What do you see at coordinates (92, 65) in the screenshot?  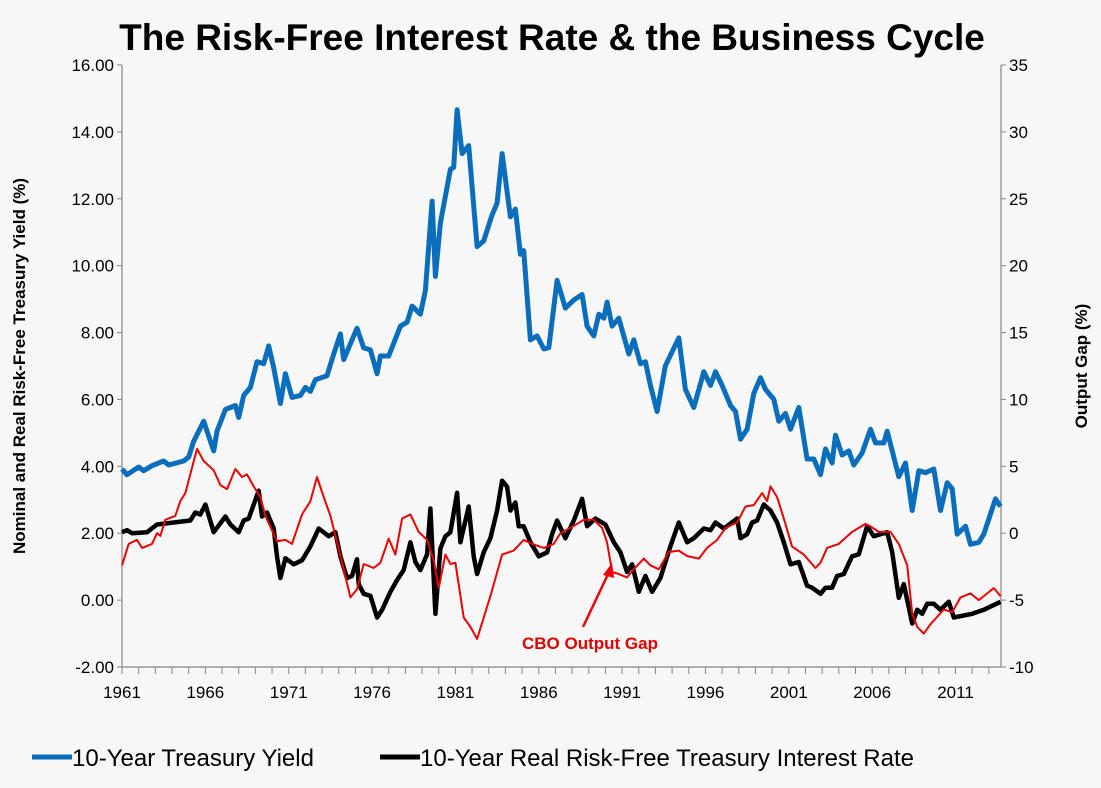 I see `y-left-tick-label: 16.00` at bounding box center [92, 65].